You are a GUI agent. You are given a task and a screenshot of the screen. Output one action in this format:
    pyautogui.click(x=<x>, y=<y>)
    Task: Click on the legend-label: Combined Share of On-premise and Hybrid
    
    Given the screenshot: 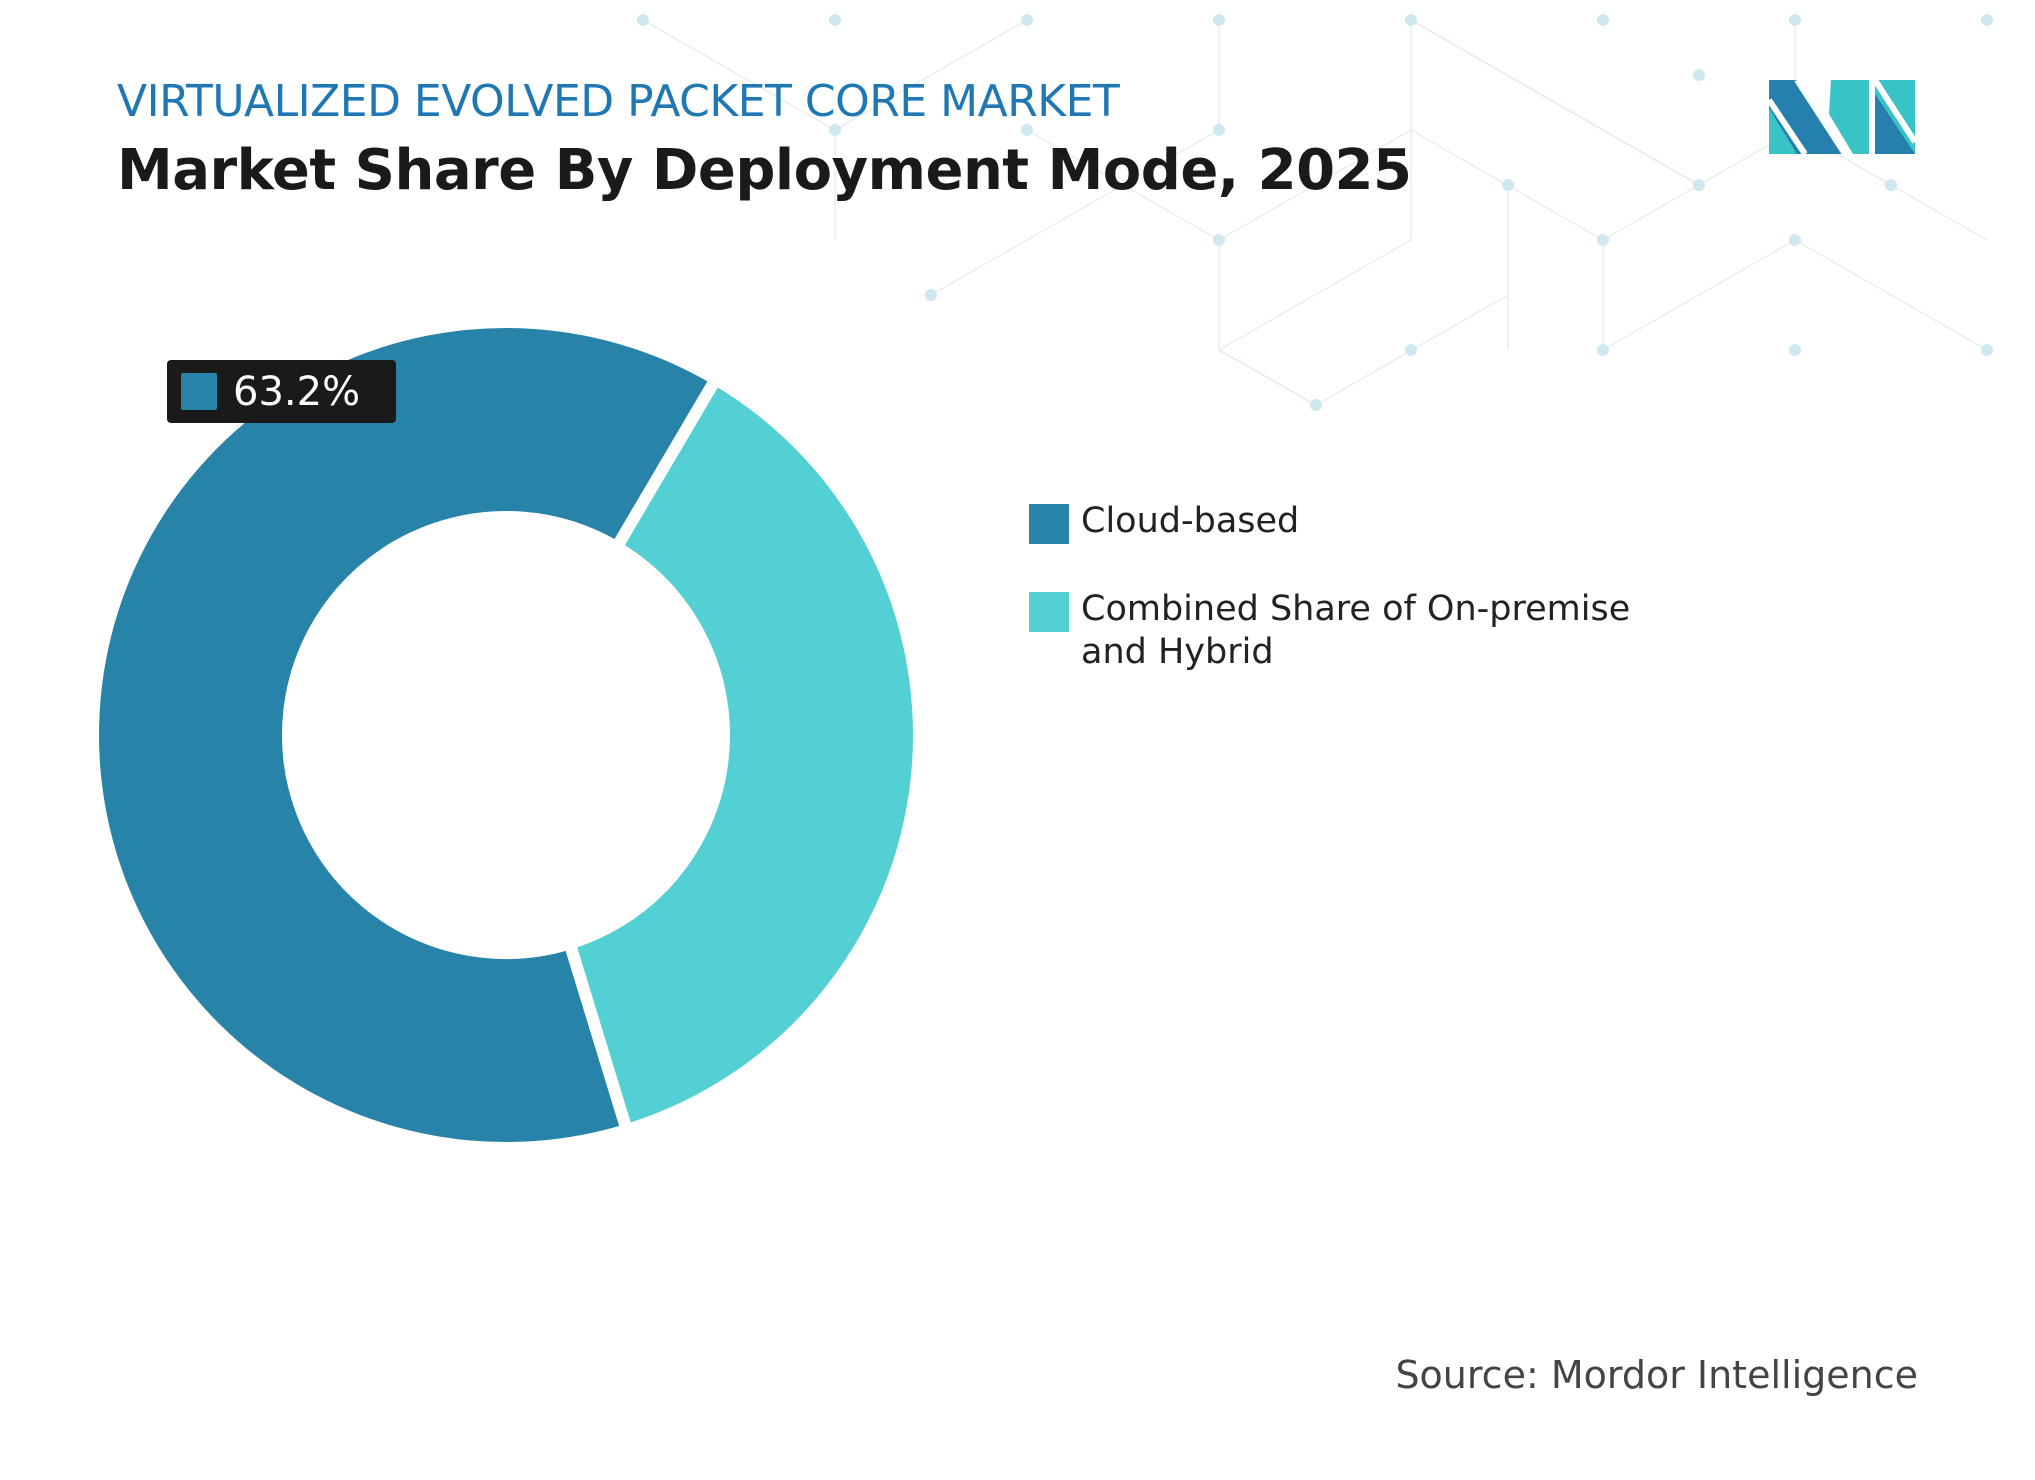 What is the action you would take?
    pyautogui.click(x=1356, y=630)
    